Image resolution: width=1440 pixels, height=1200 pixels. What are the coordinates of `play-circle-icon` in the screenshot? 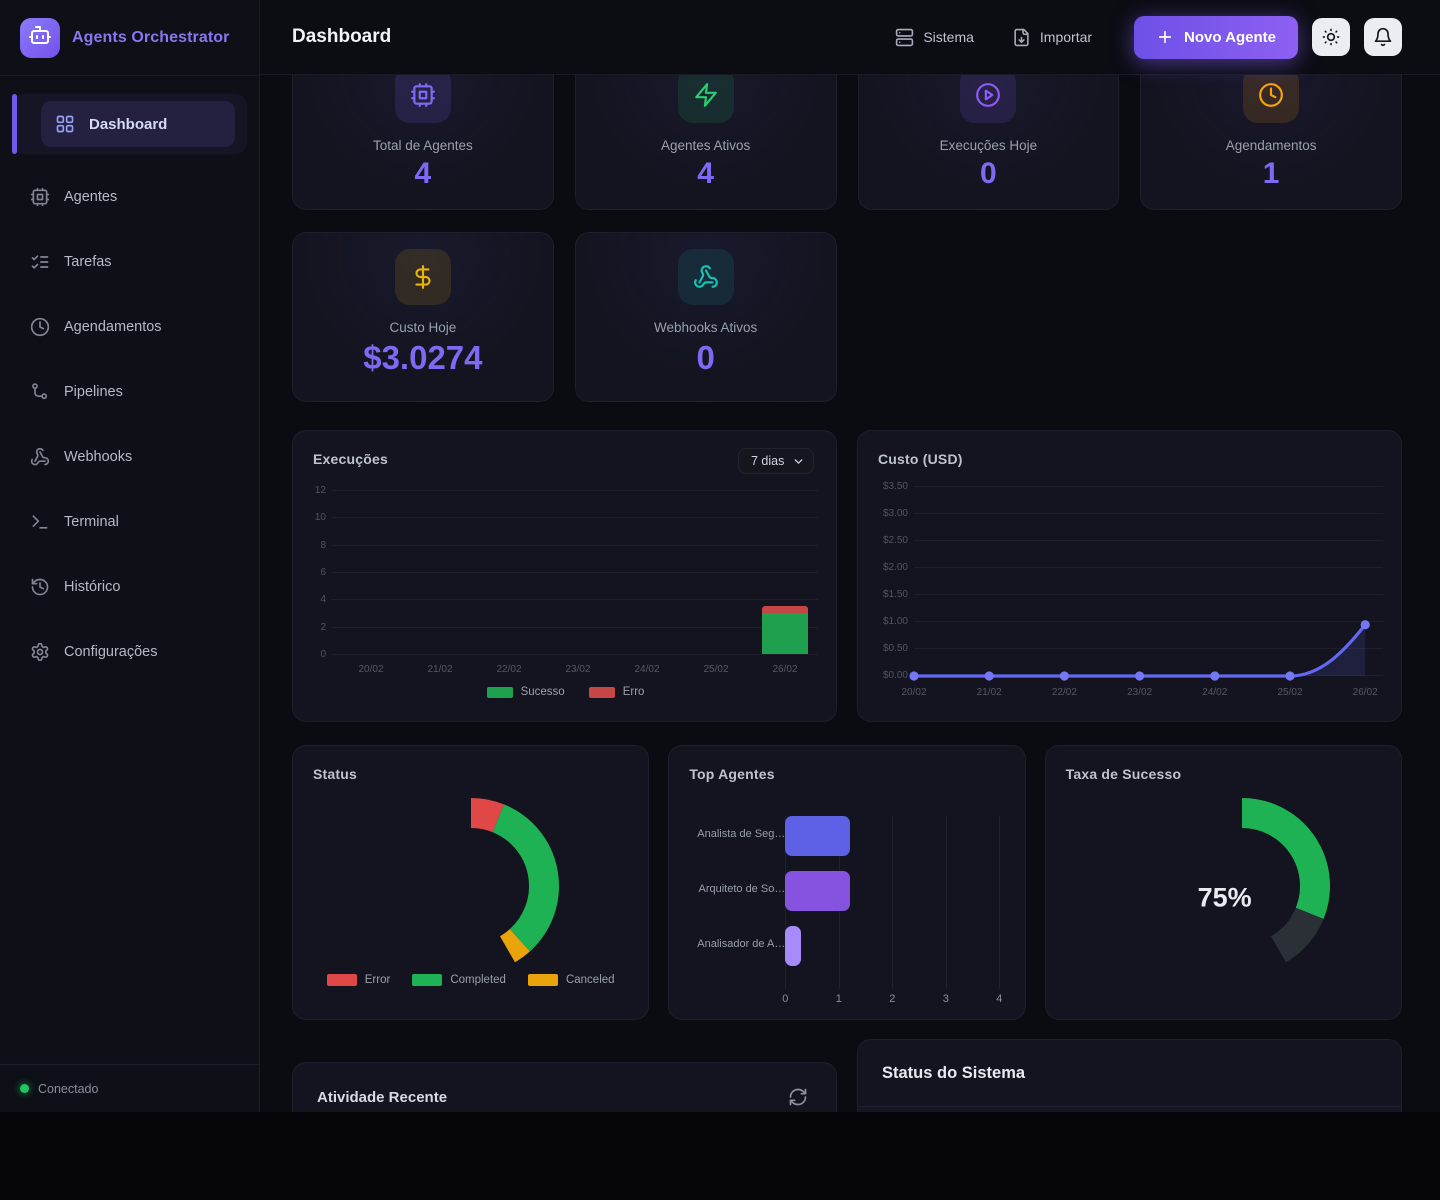 It's located at (988, 95).